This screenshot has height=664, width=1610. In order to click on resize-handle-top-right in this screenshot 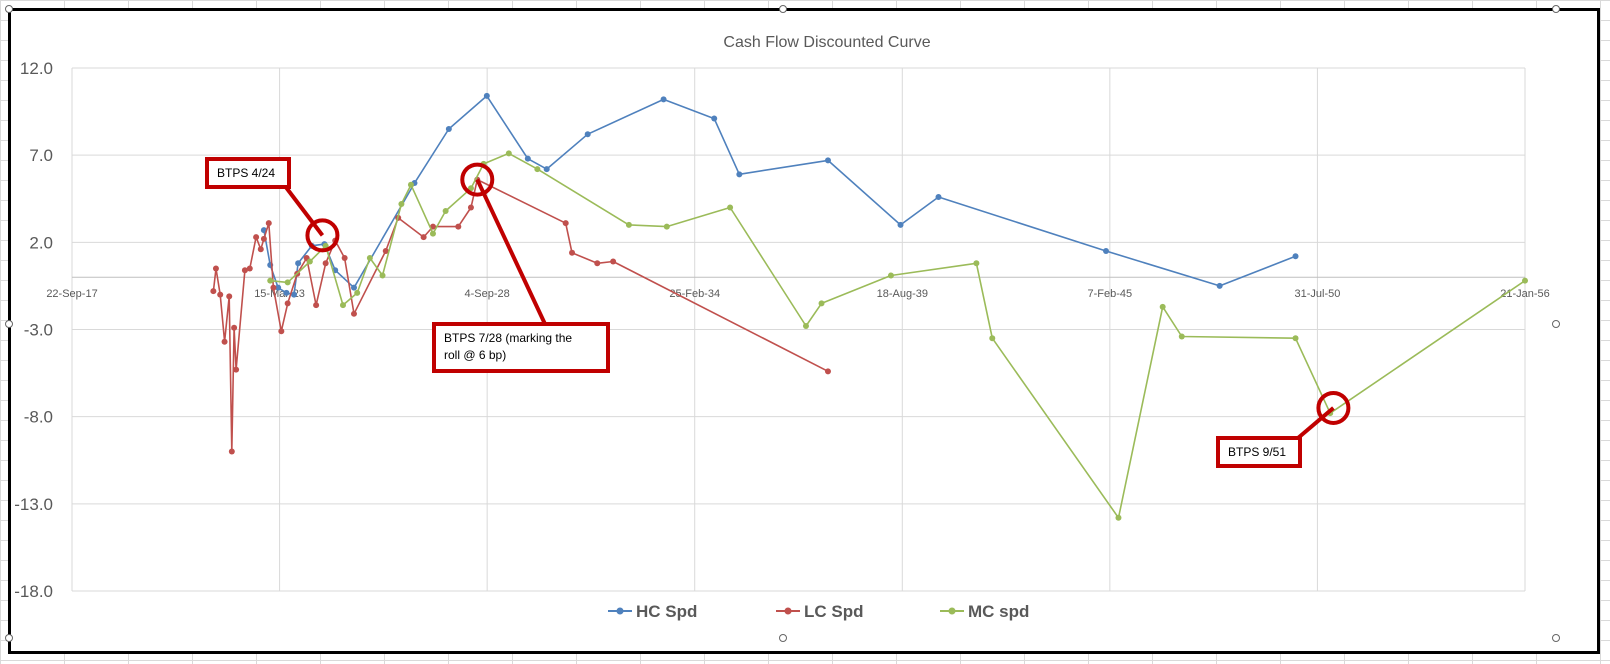, I will do `click(1556, 9)`.